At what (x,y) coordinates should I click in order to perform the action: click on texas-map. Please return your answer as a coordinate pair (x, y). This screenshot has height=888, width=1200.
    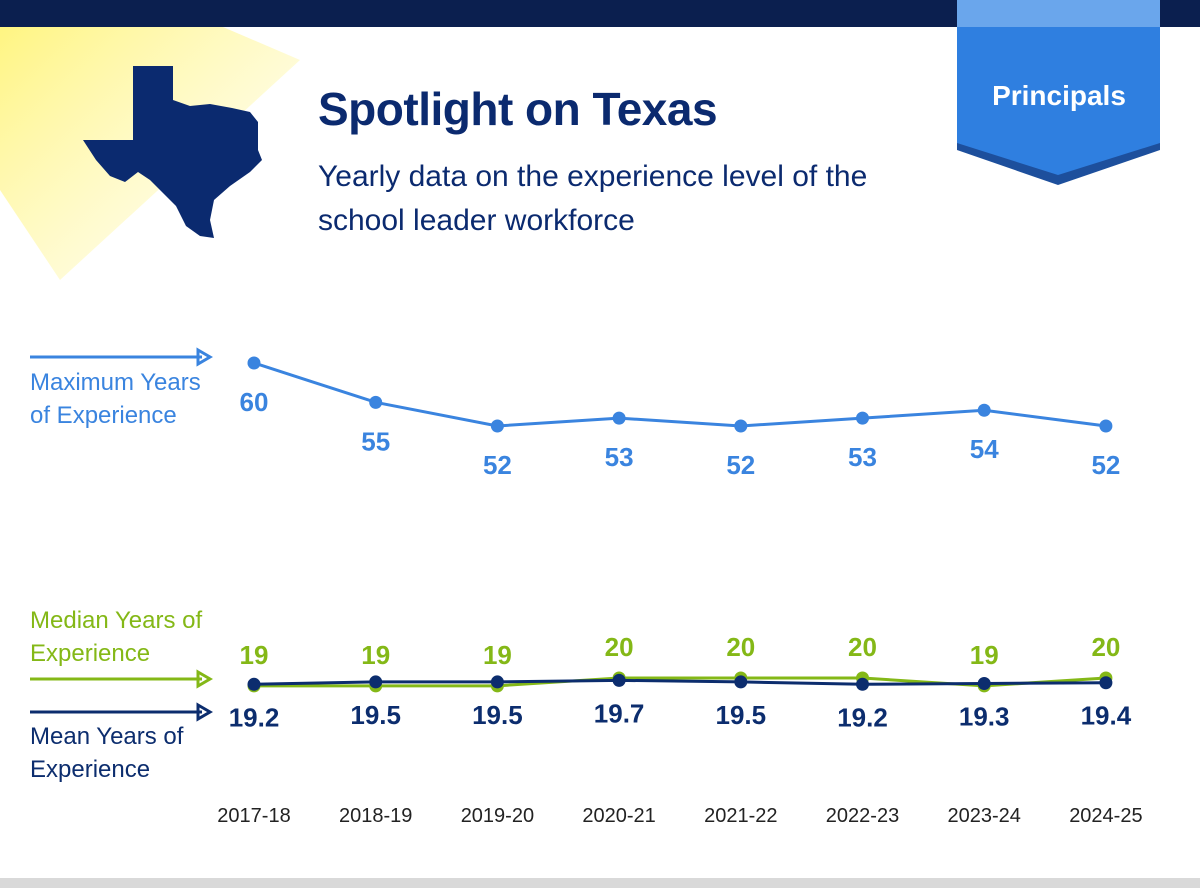
    Looking at the image, I should click on (172, 152).